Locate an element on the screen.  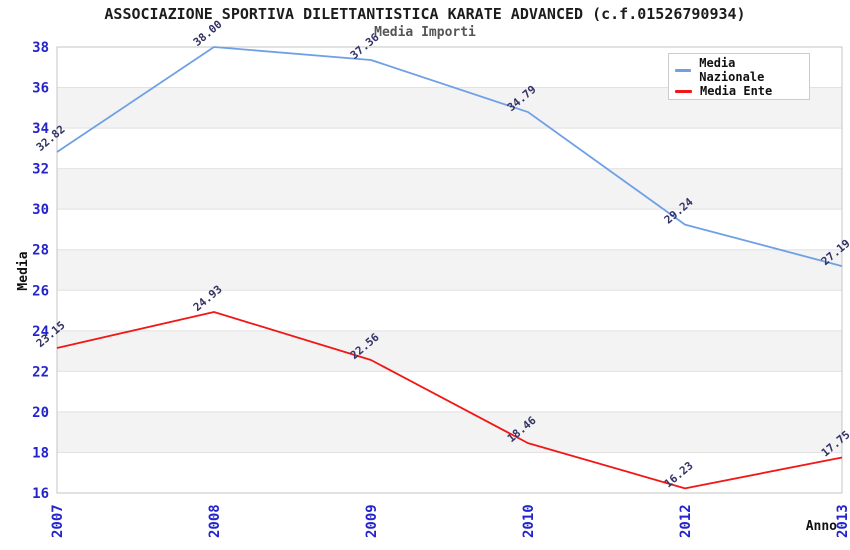
y-tick-label: 34 is located at coordinates (40, 129).